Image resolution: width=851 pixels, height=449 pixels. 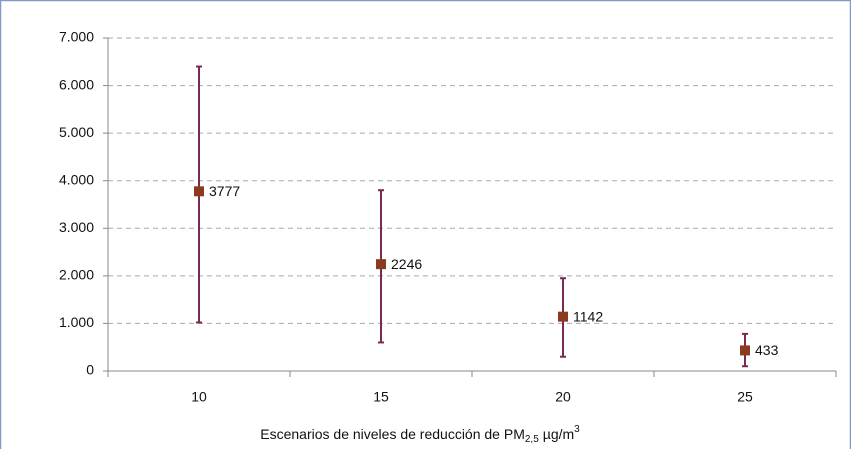 What do you see at coordinates (577, 429) in the screenshot?
I see `x-label-sup: 3` at bounding box center [577, 429].